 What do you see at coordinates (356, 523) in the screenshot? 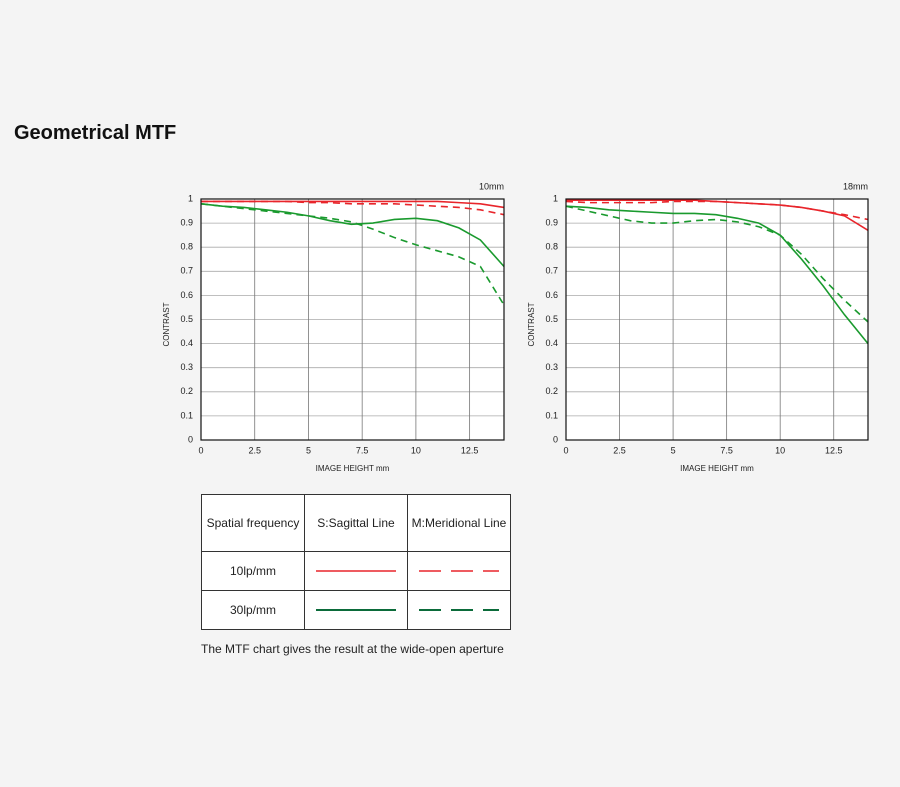
I see `header-cell: S:Sagittal Line` at bounding box center [356, 523].